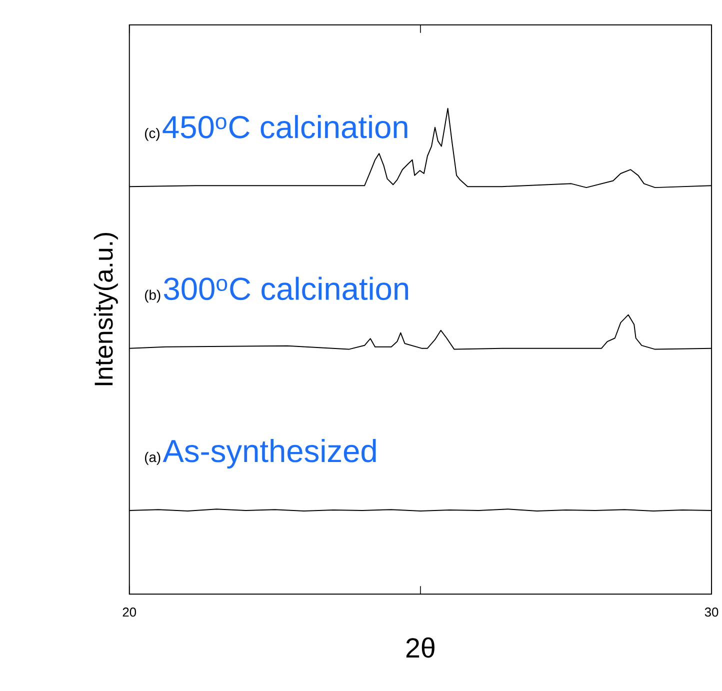 Image resolution: width=722 pixels, height=691 pixels. What do you see at coordinates (152, 296) in the screenshot?
I see `annotation: (b)` at bounding box center [152, 296].